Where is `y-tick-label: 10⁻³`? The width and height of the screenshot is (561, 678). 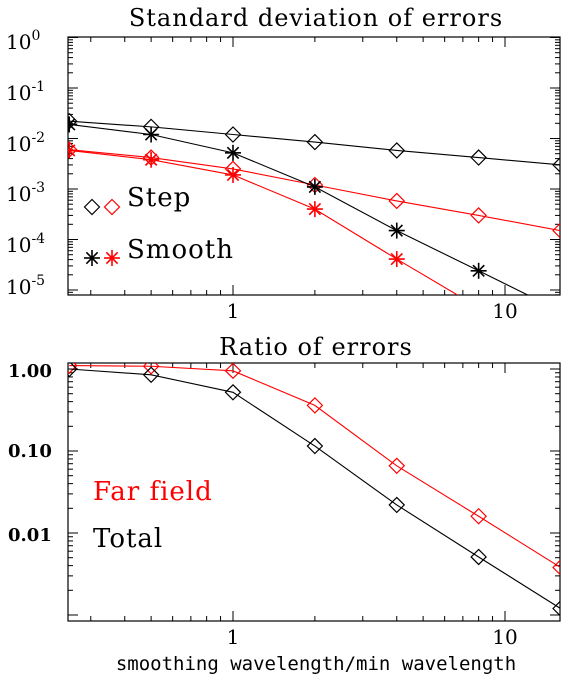 y-tick-label: 10⁻³ is located at coordinates (25, 193).